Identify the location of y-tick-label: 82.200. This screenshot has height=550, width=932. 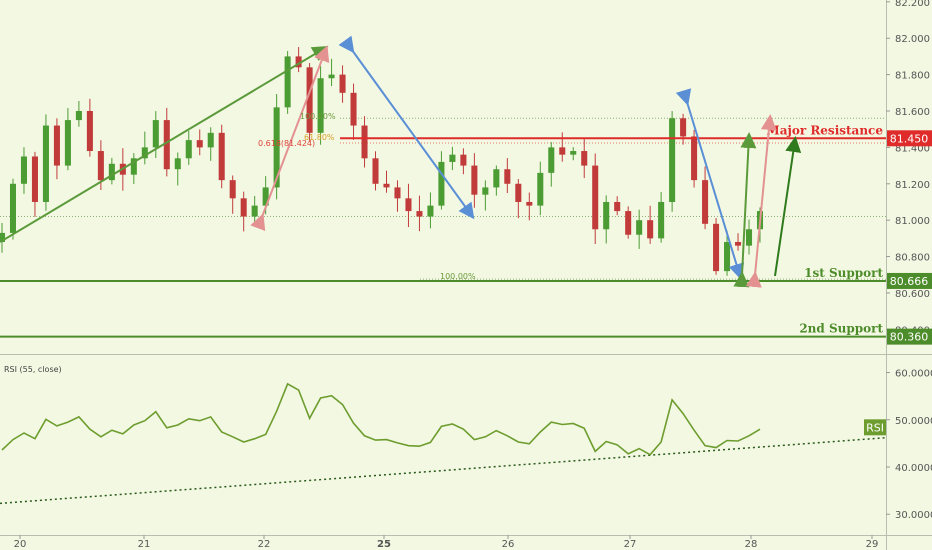
(912, 4).